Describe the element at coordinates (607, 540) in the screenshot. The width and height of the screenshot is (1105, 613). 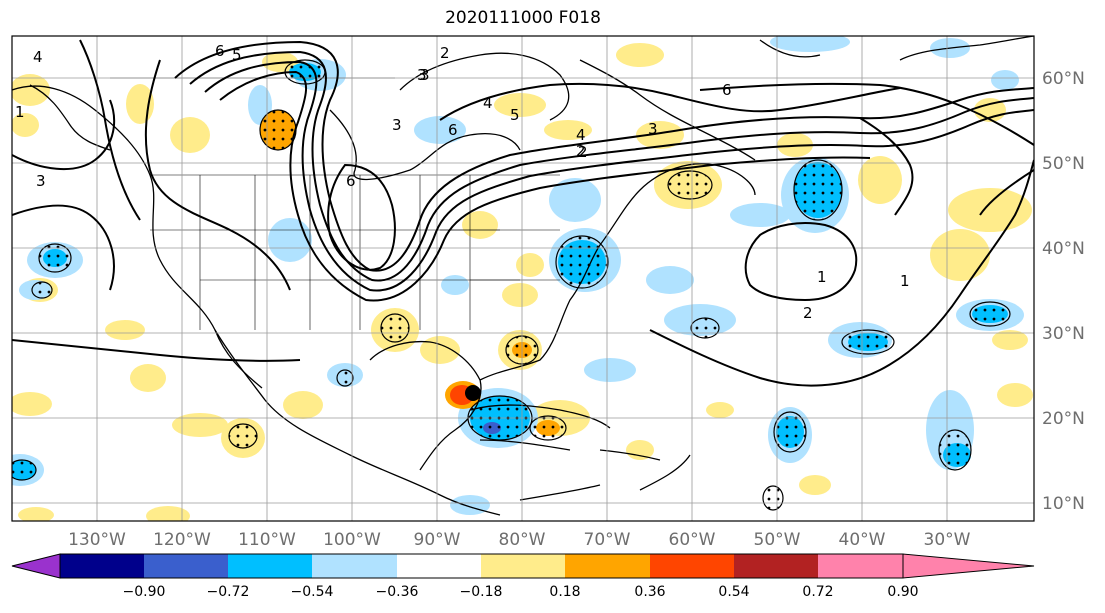
I see `lon-label: 70°W` at that location.